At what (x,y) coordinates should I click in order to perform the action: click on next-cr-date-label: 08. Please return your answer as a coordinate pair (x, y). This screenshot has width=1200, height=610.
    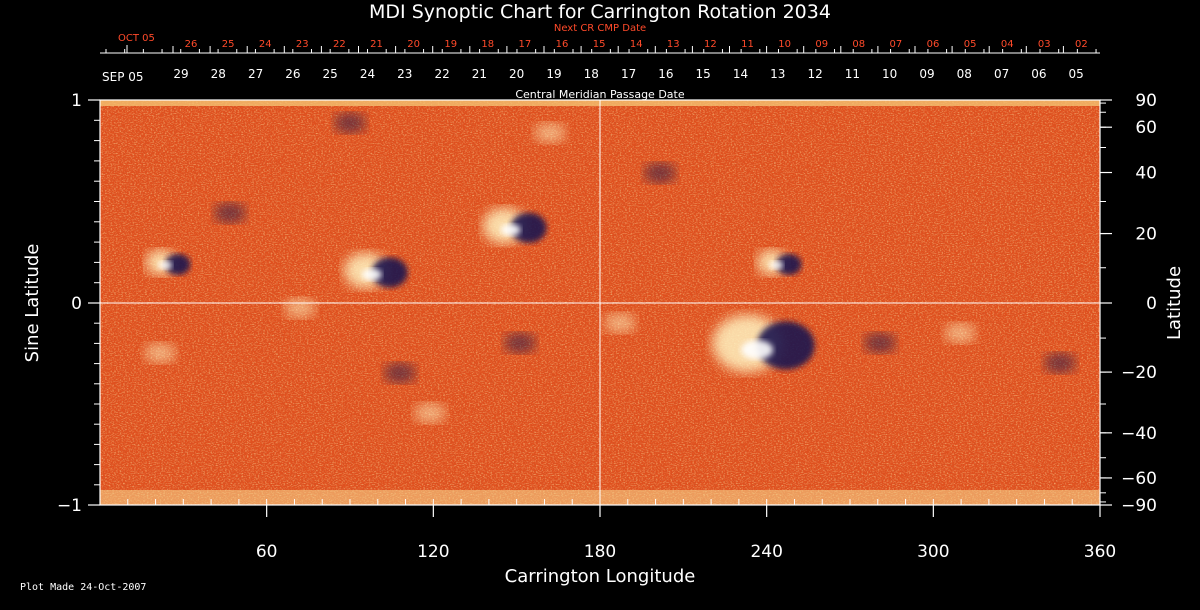
    Looking at the image, I should click on (858, 44).